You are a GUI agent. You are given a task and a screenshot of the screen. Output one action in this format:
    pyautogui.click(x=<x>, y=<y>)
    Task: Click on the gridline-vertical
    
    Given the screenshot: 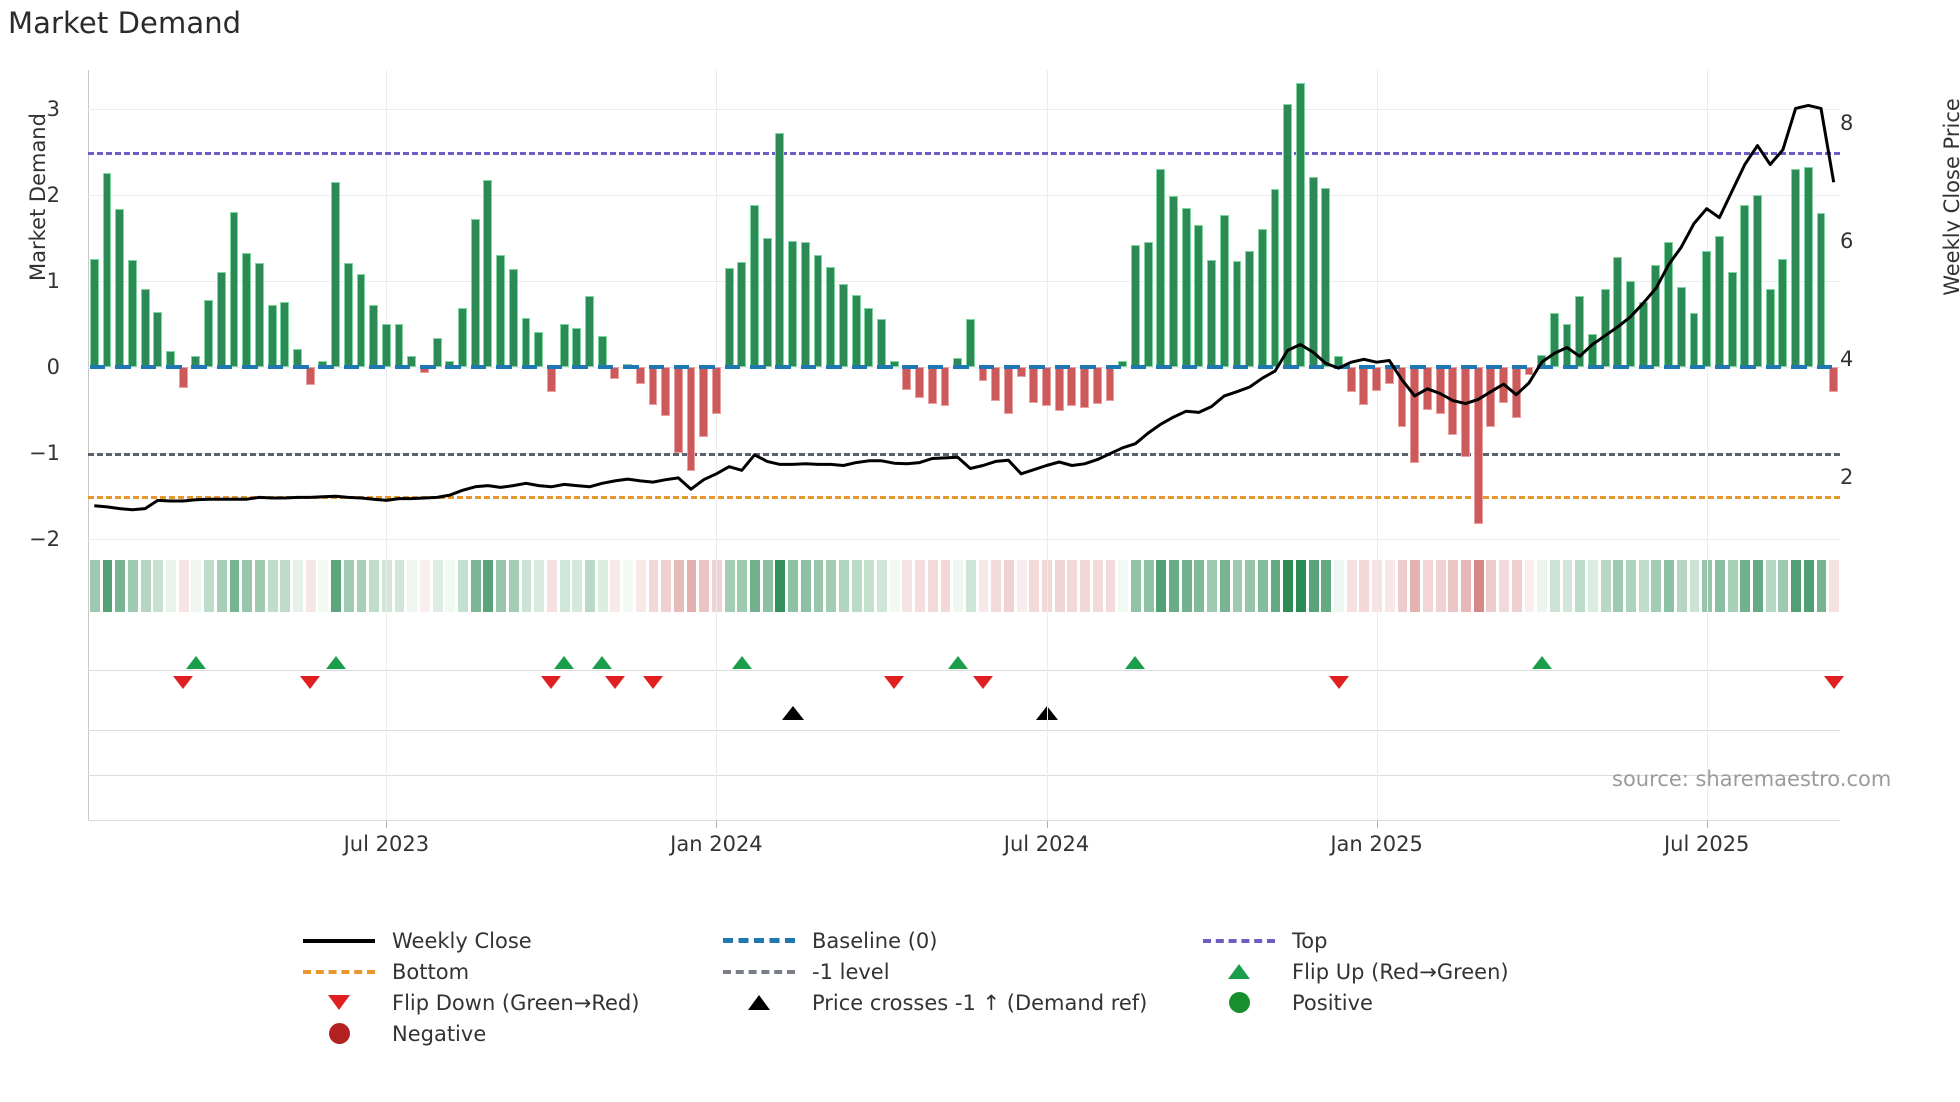 What is the action you would take?
    pyautogui.click(x=1047, y=315)
    